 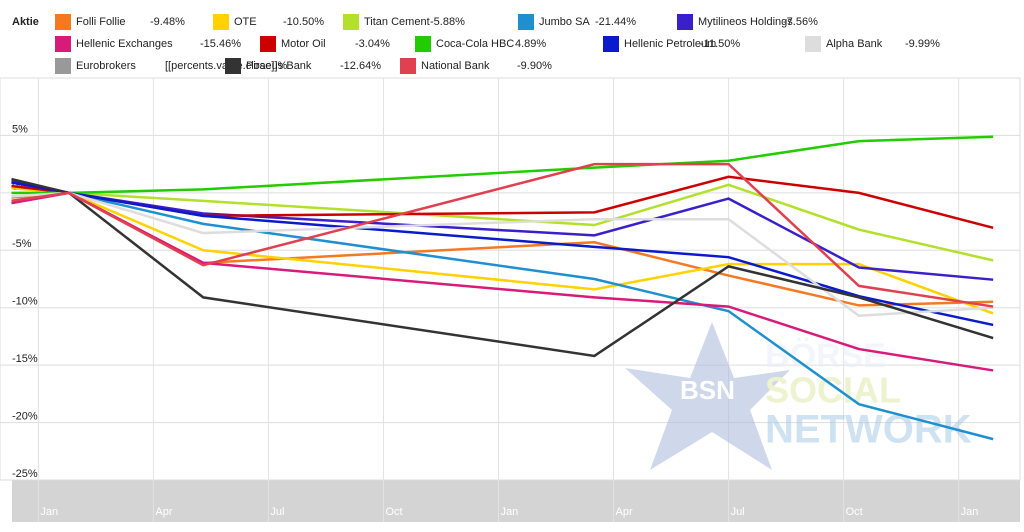 I want to click on legend-value: -9.90%, so click(x=534, y=66).